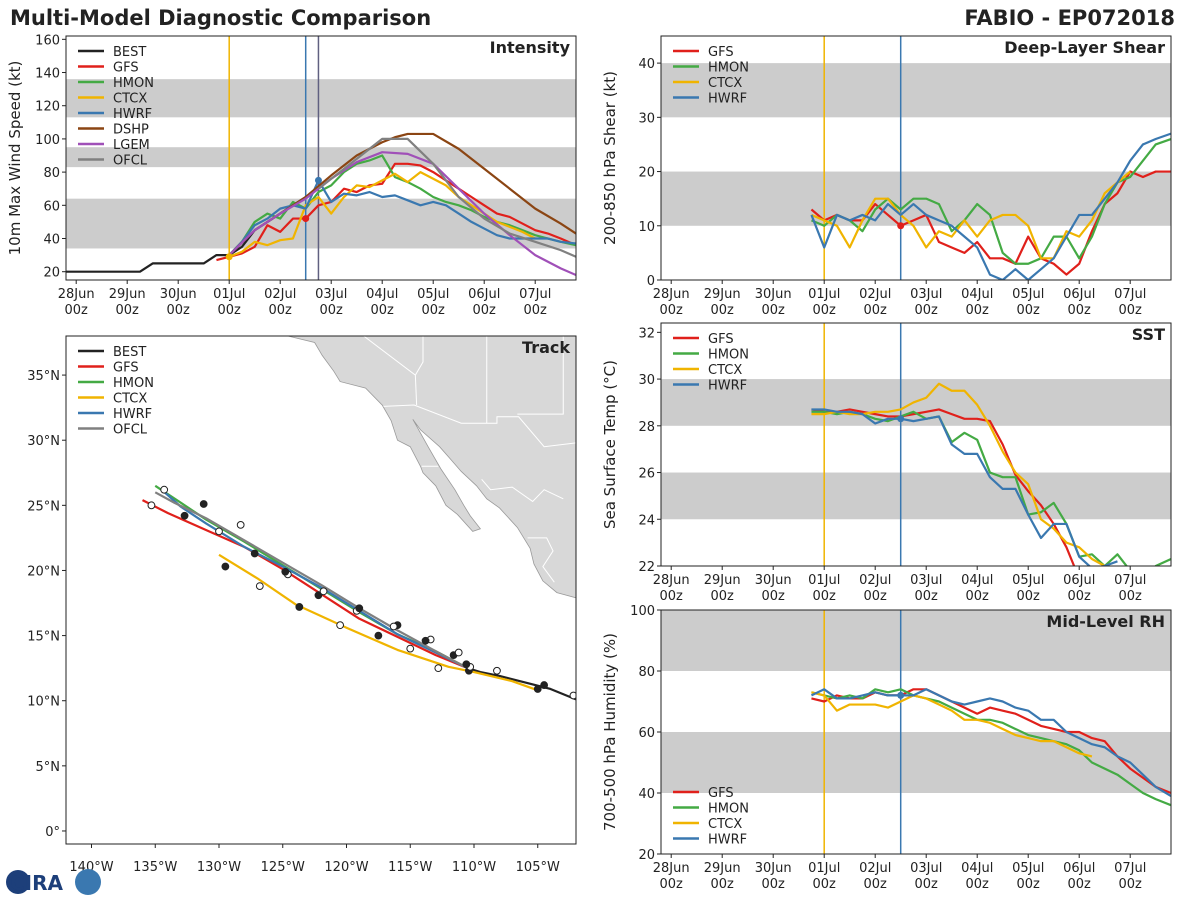 This screenshot has height=900, width=1200. What do you see at coordinates (926, 302) in the screenshot?
I see `shear-xtick-label: 03Jul 00z` at bounding box center [926, 302].